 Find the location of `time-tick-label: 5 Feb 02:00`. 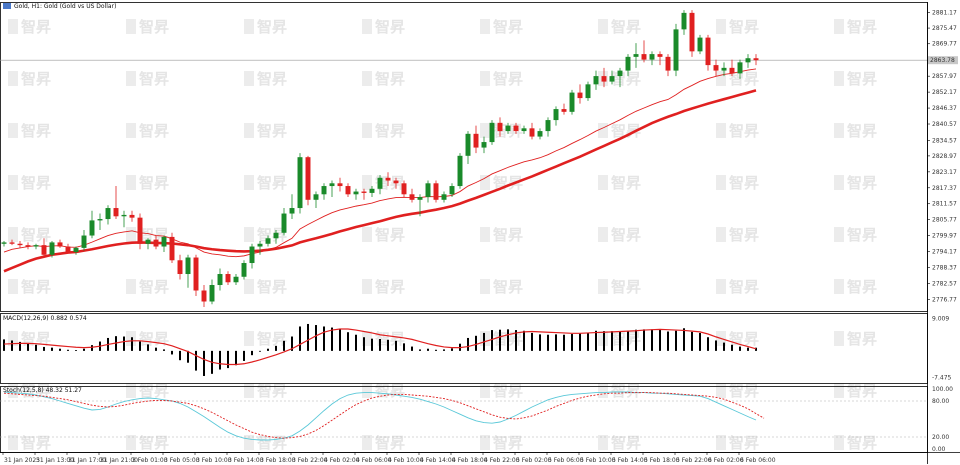

time-tick-label: 5 Feb 02:00 is located at coordinates (534, 460).